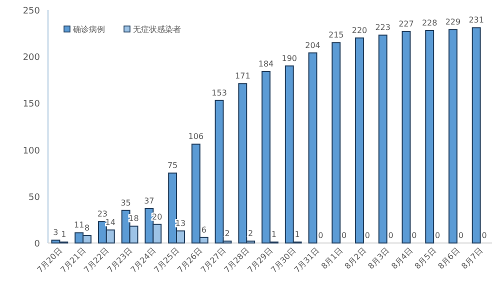 This screenshot has width=500, height=306. I want to click on data-label: 223, so click(383, 27).